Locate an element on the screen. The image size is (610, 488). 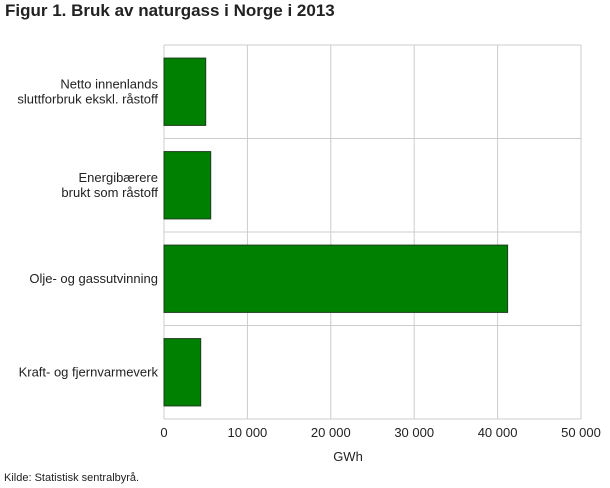
x-tick-label-3: 30 000 is located at coordinates (414, 432).